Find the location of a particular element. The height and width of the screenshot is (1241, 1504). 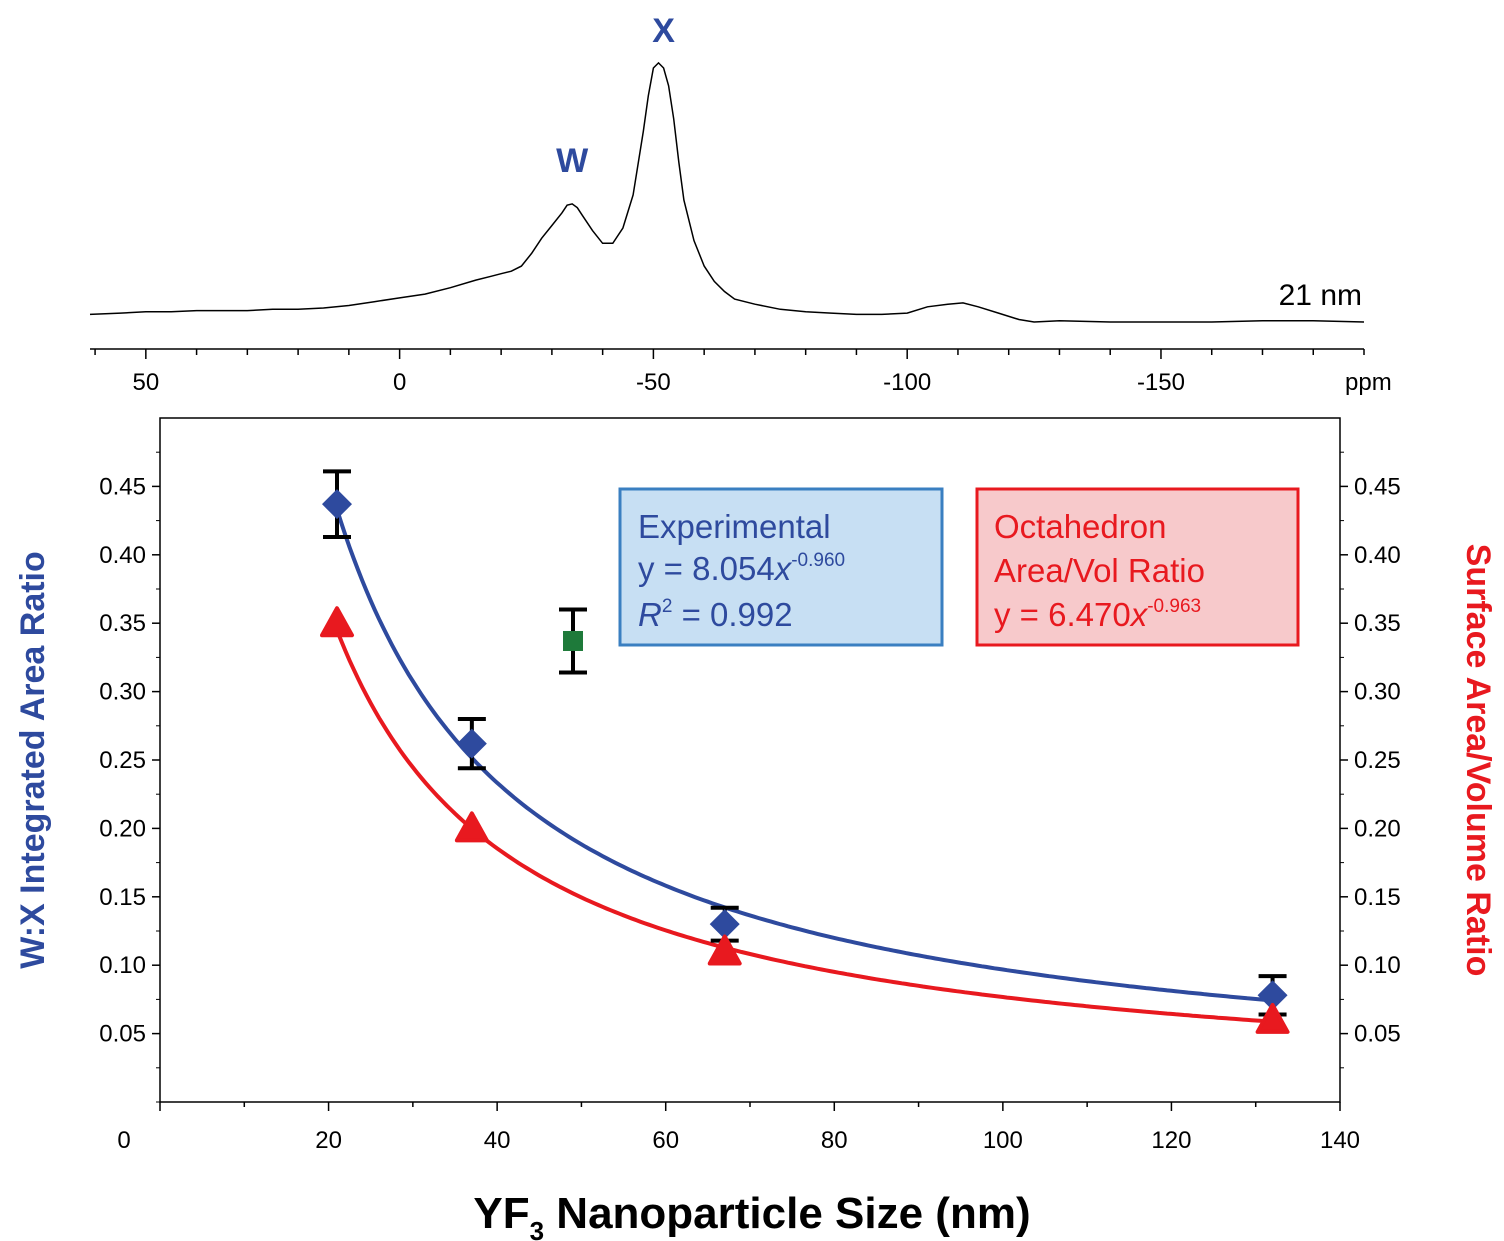

left-y-axis-ticks: 0.05 0.10 0.15 0.20 0.25 0.30 0.35 0.40 0.45 is located at coordinates (129, 777).